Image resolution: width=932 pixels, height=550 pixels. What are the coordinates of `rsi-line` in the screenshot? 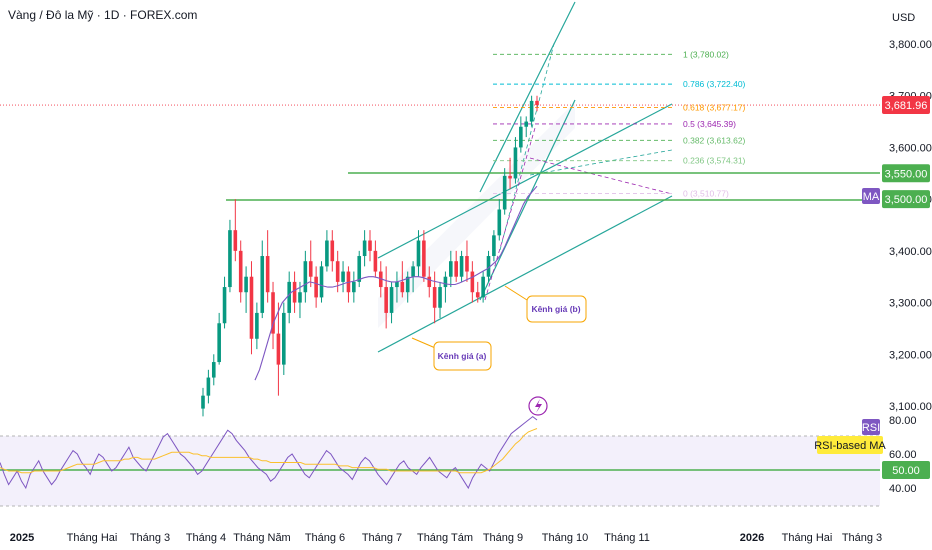 It's located at (269, 452).